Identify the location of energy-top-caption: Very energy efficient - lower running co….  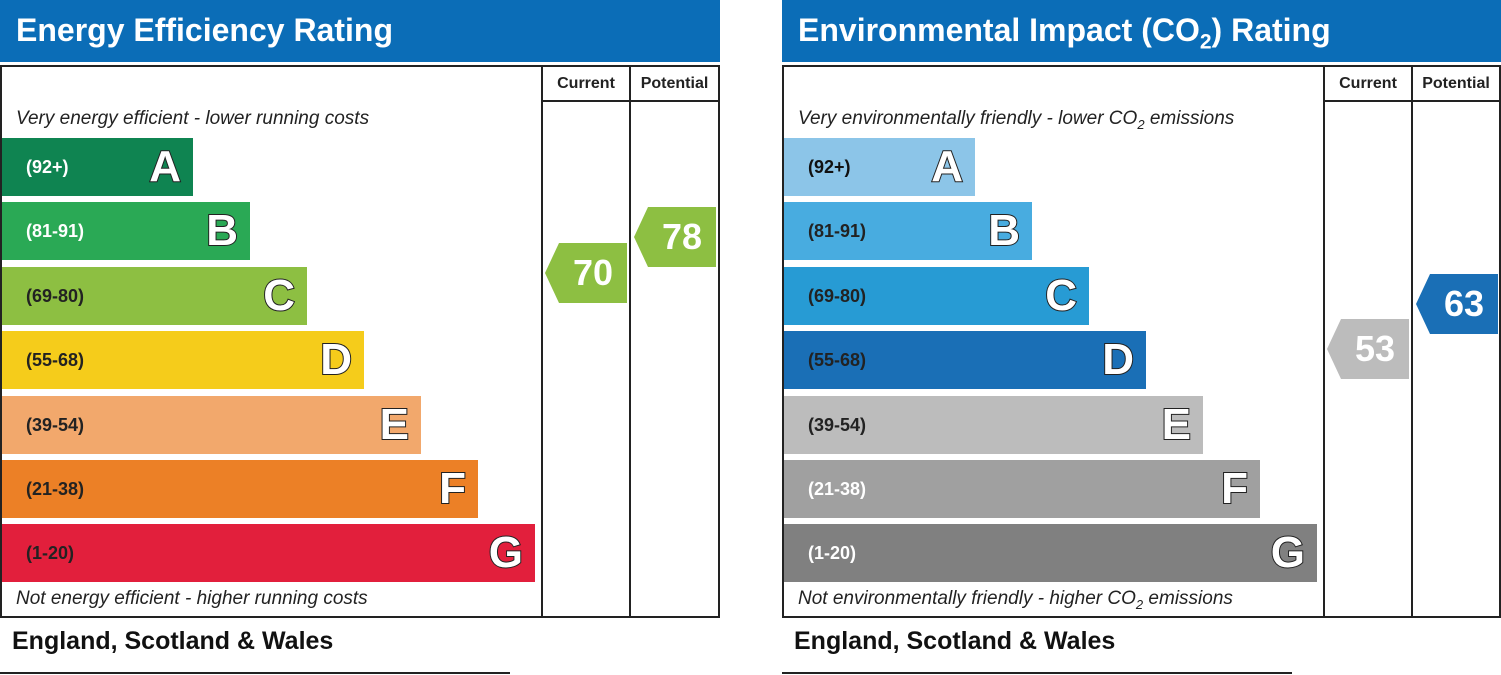
(193, 118).